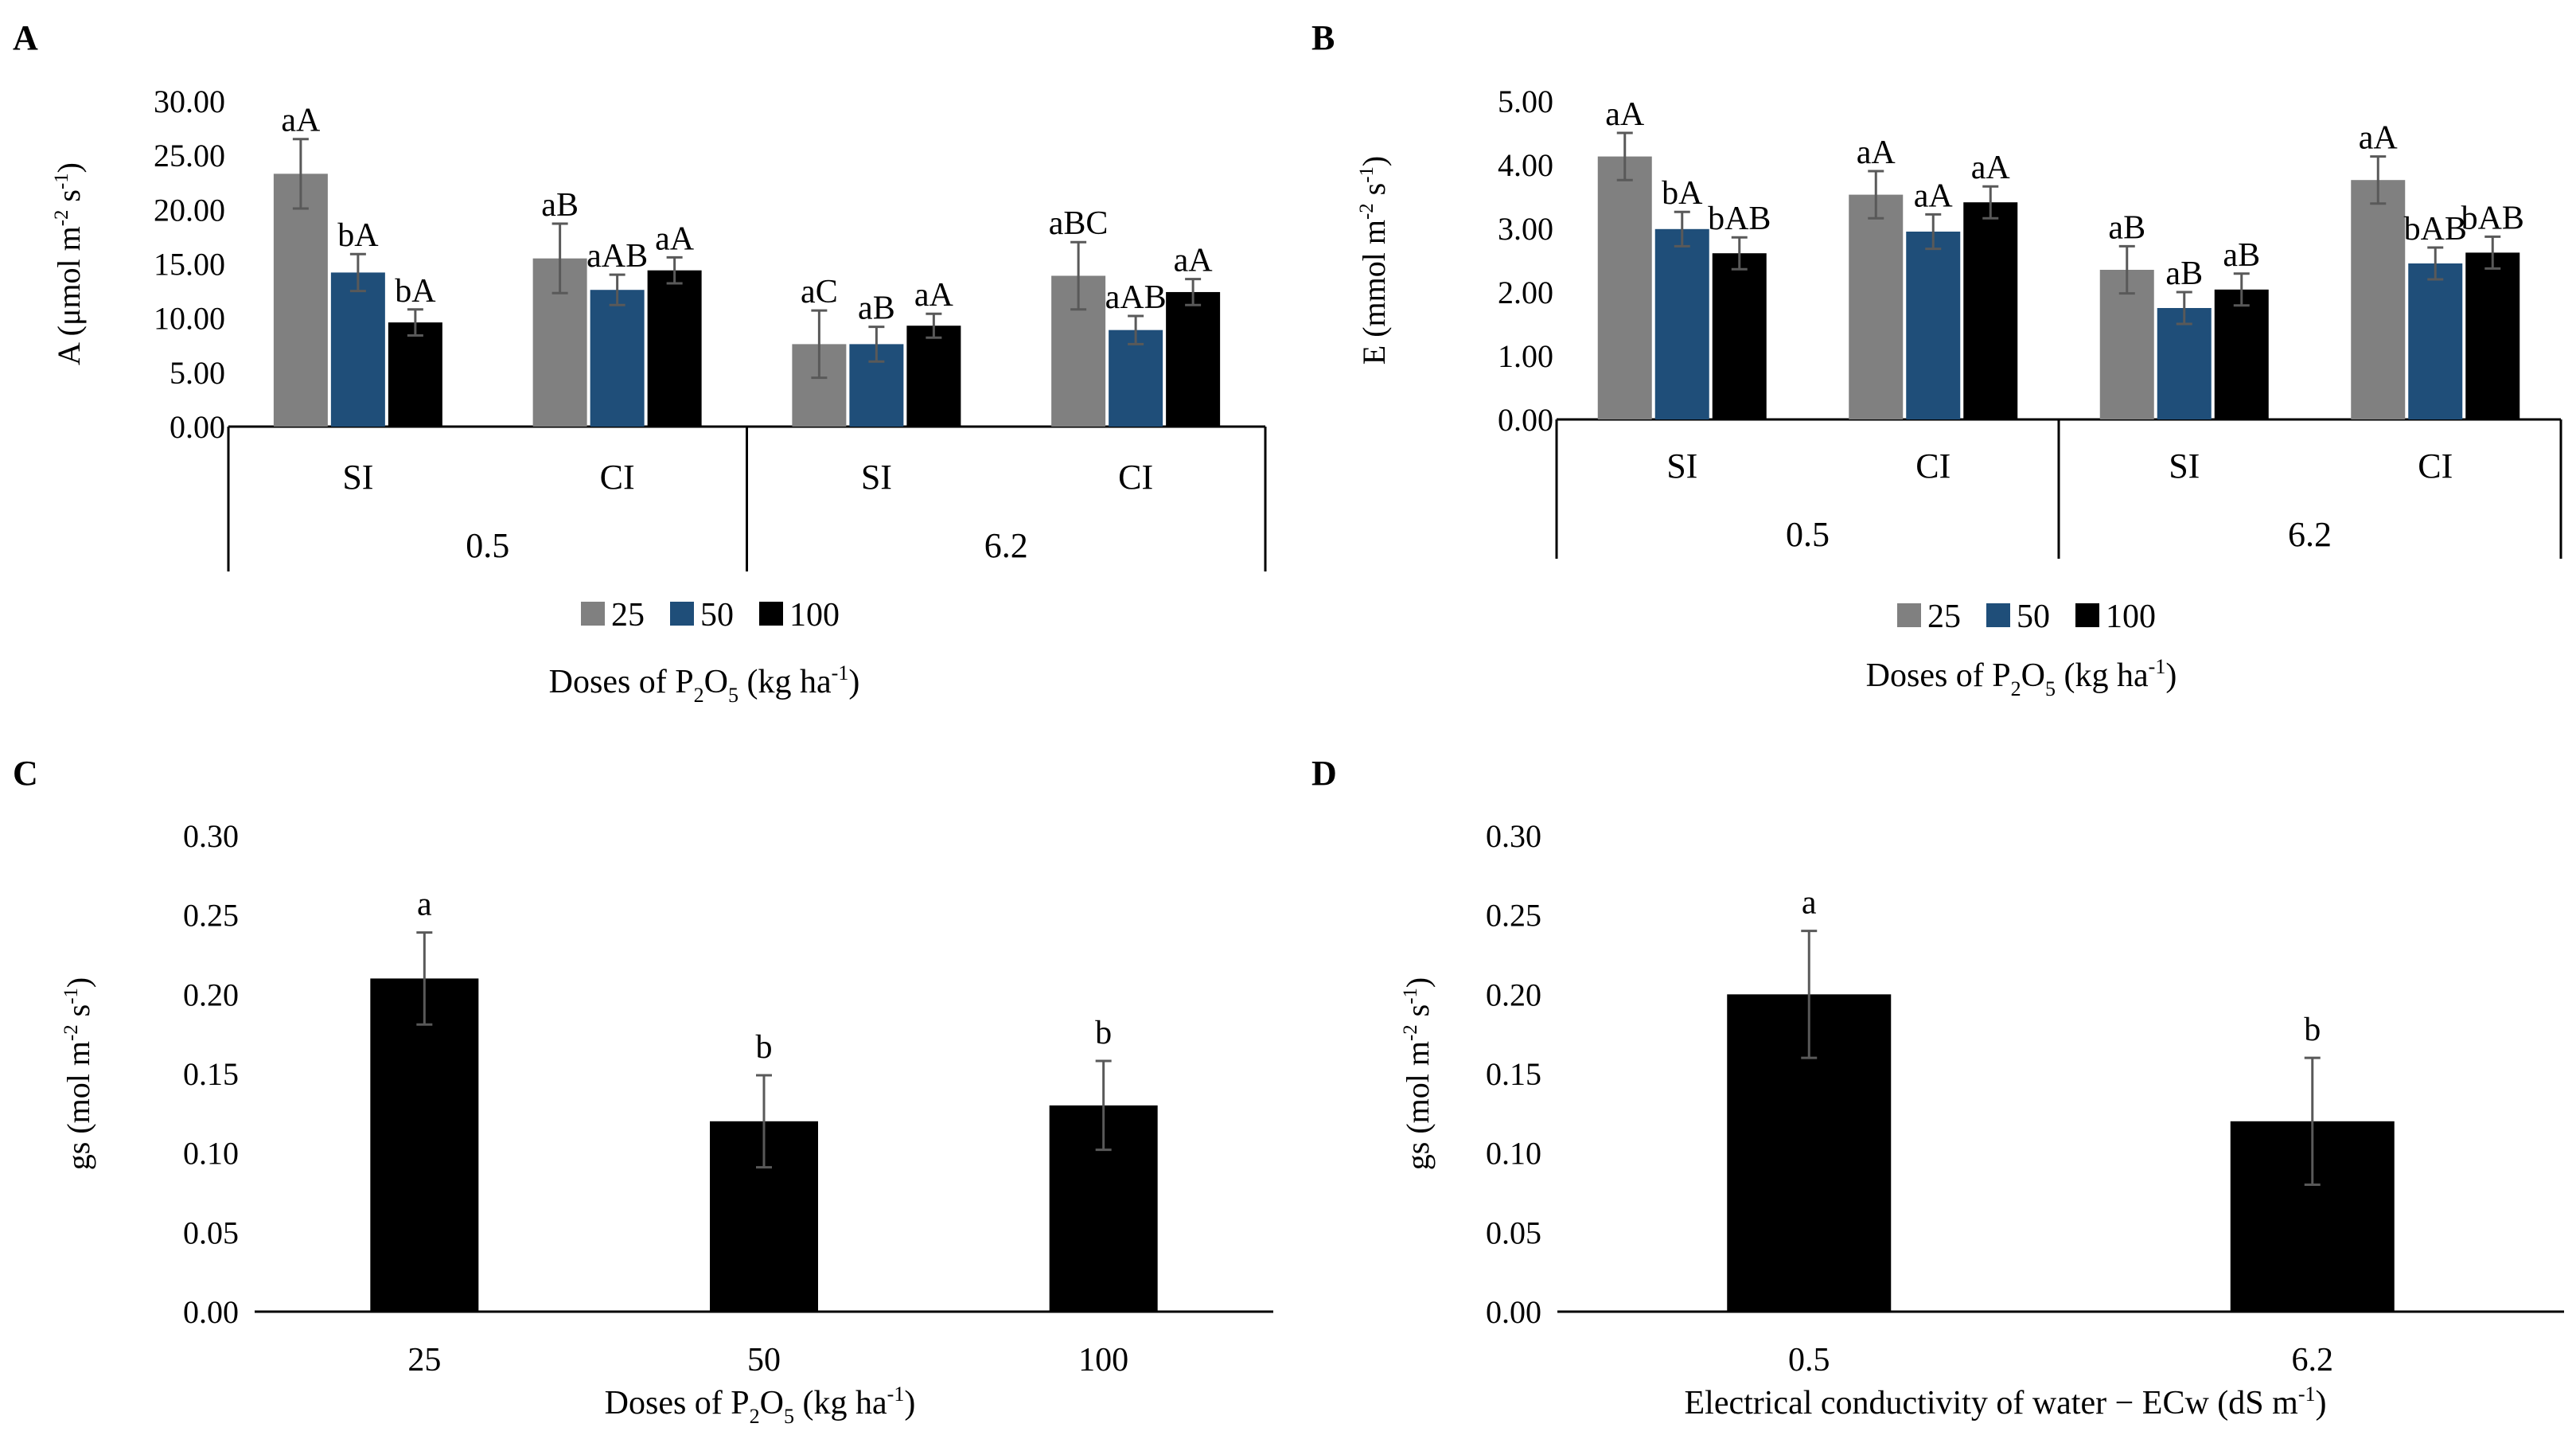 This screenshot has height=1439, width=2576. I want to click on y-tick-label: 30.00, so click(189, 101).